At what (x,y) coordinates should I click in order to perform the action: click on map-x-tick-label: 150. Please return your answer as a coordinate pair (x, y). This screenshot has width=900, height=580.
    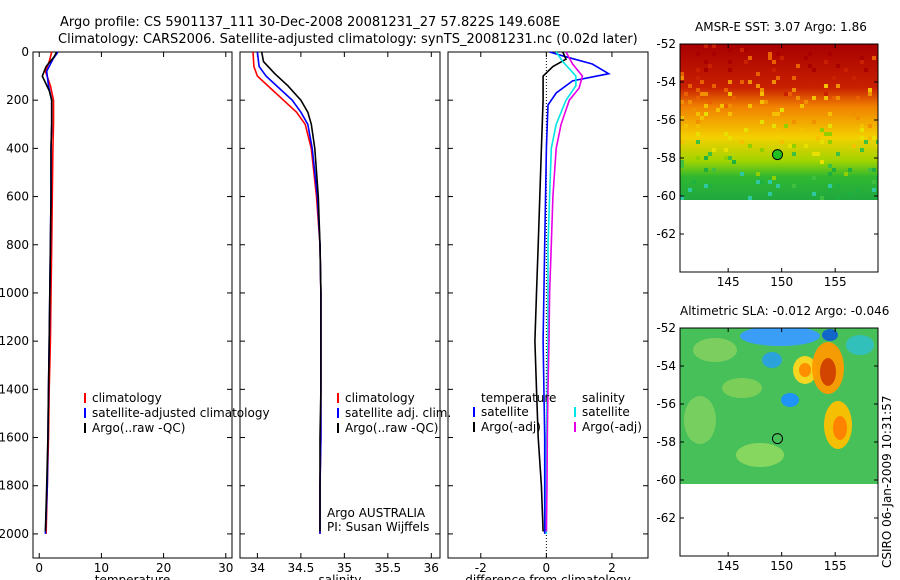
    Looking at the image, I should click on (781, 566).